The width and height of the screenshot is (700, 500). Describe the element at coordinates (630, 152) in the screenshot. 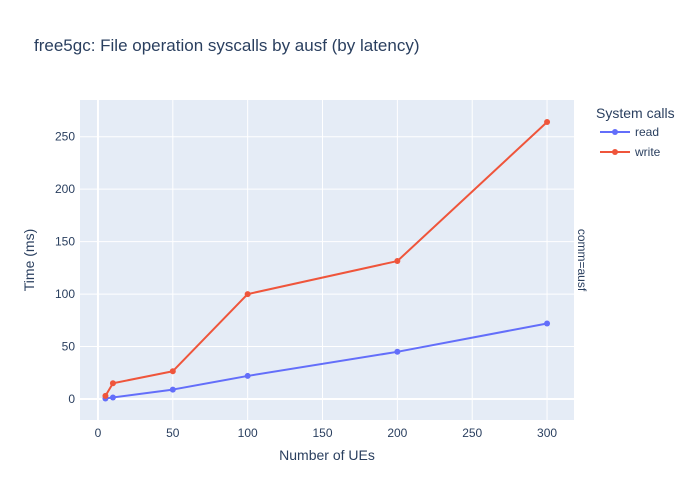

I see `legend-item-write: write` at that location.